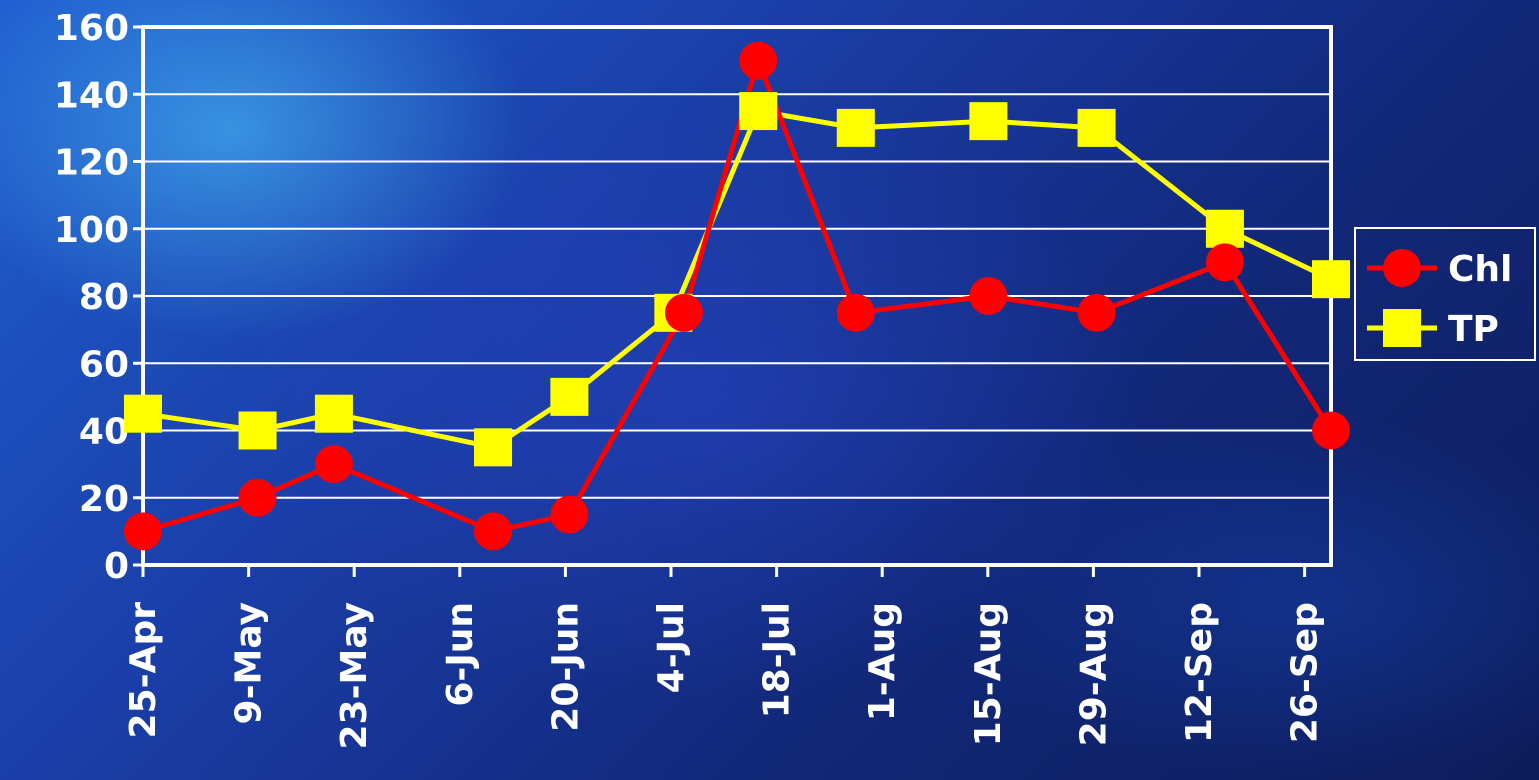 The width and height of the screenshot is (1539, 780). Describe the element at coordinates (91, 28) in the screenshot. I see `y-tick-label: 160` at that location.